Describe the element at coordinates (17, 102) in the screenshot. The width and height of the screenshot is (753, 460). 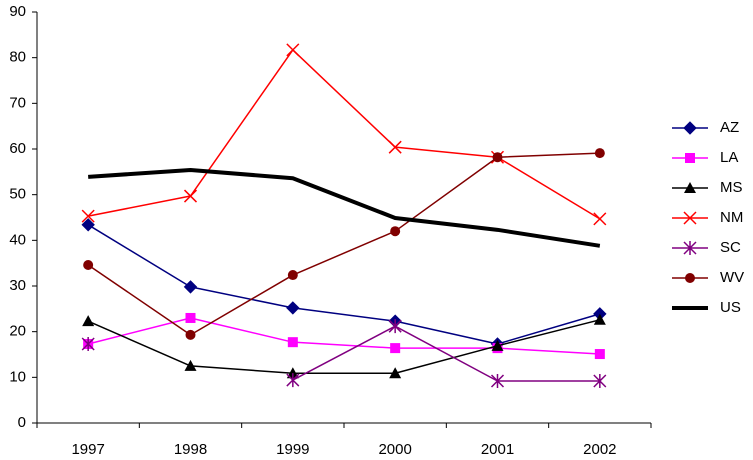
I see `y-tick-label: 70` at that location.